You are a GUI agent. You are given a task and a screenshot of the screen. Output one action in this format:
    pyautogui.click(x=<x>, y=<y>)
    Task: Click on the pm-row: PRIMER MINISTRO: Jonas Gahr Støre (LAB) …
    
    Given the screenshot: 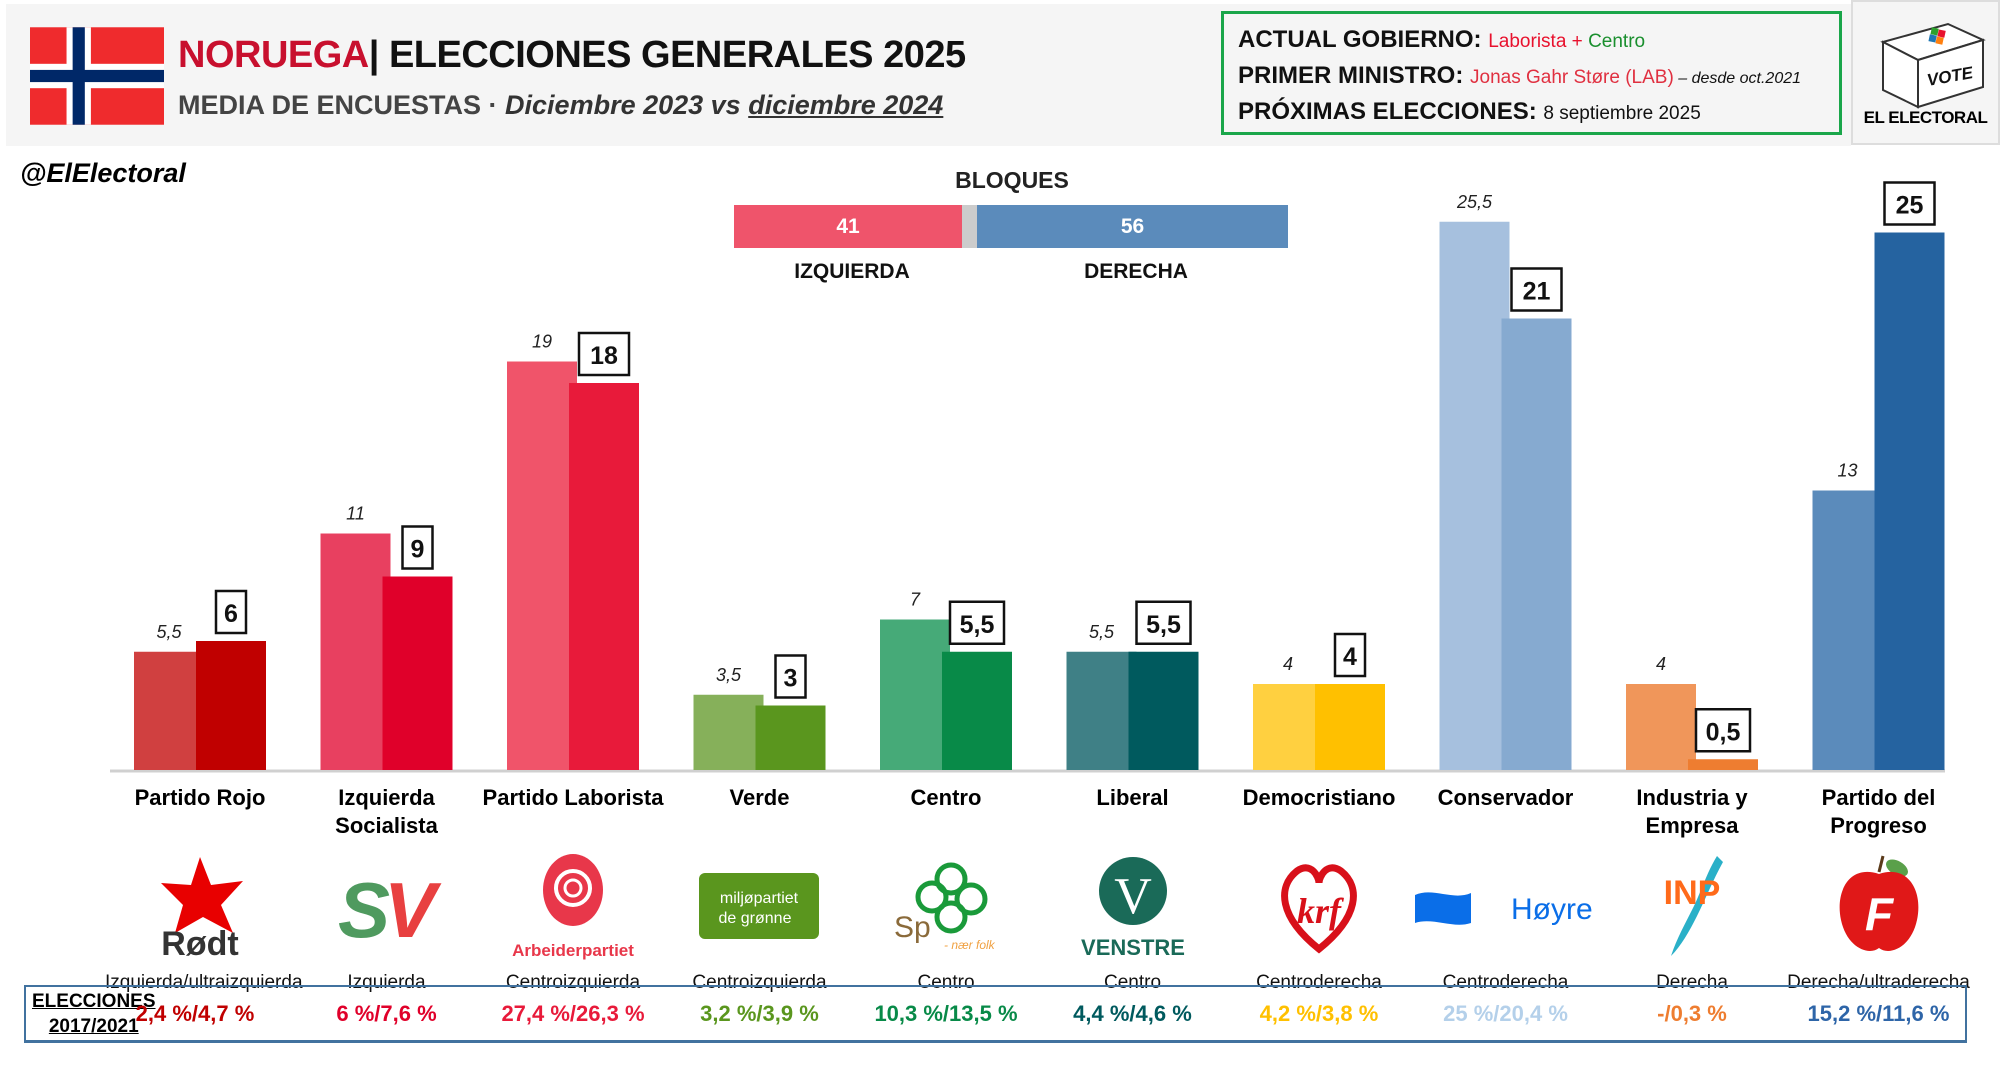 What is the action you would take?
    pyautogui.click(x=1531, y=76)
    